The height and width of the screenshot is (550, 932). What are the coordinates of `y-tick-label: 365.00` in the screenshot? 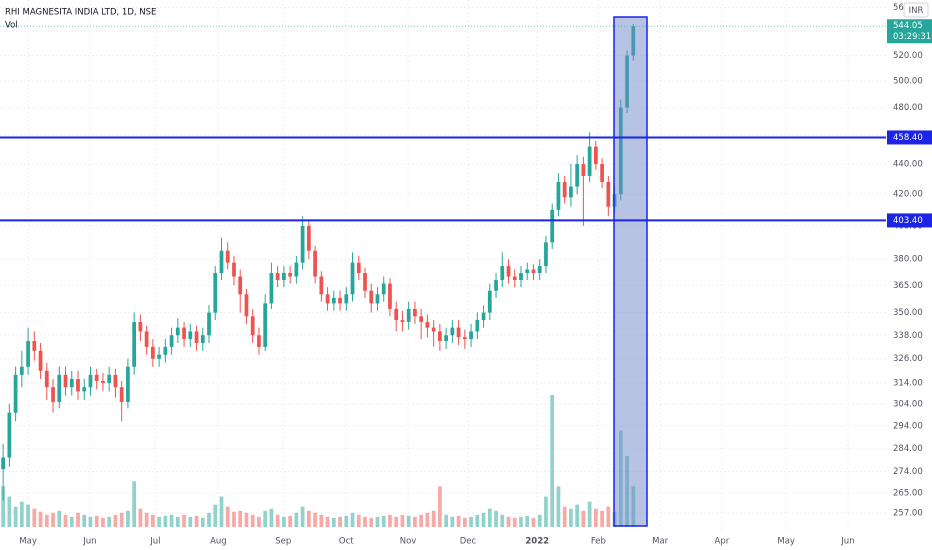 It's located at (908, 286).